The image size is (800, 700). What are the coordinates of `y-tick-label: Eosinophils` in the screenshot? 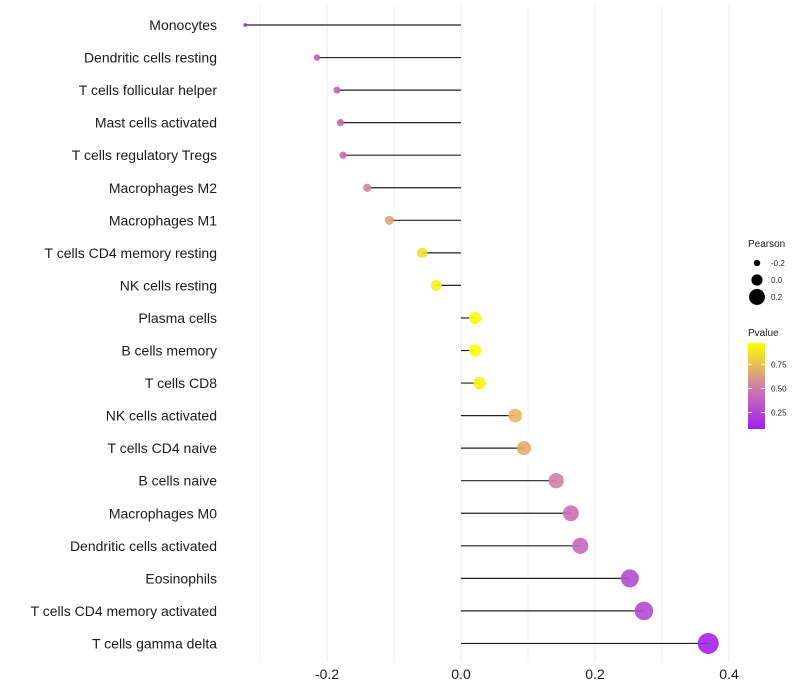 It's located at (181, 578).